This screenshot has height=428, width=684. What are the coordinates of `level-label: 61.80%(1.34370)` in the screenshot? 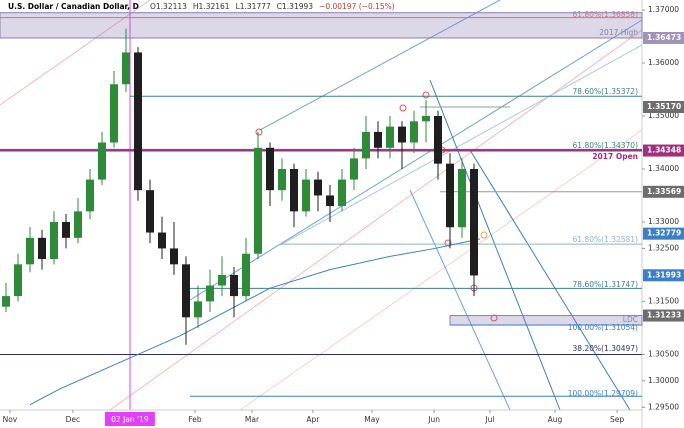 It's located at (606, 145).